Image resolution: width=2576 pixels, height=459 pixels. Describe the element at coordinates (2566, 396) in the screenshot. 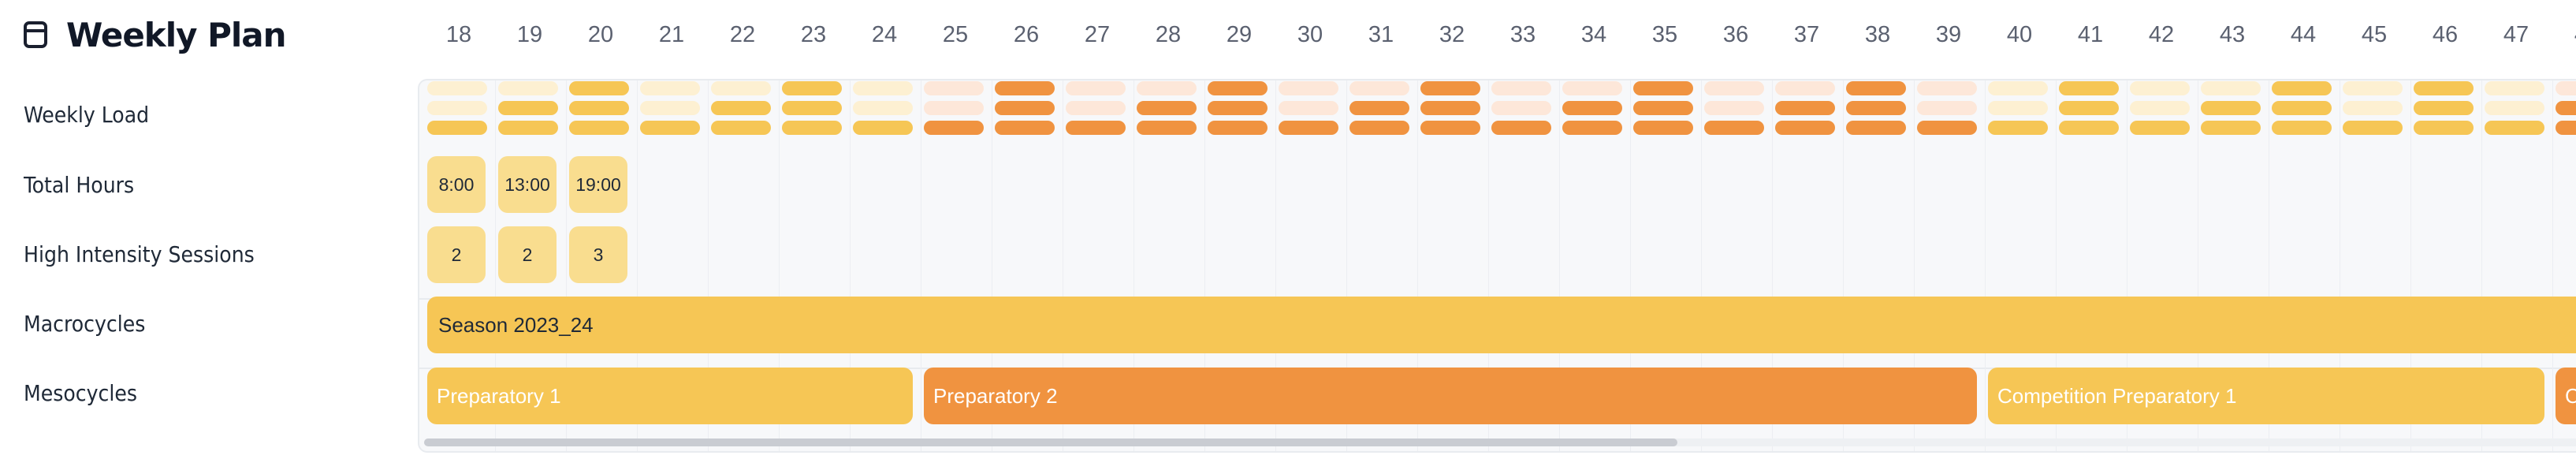

I see `mesocycle-bar: Co` at that location.